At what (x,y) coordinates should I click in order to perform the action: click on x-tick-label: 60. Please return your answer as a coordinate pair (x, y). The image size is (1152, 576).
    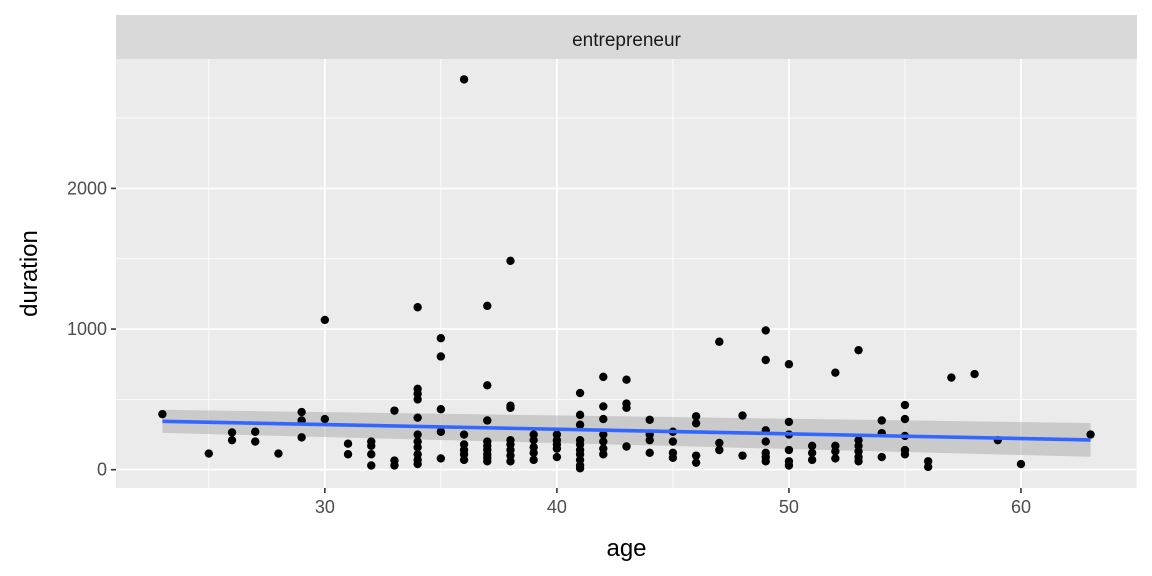
    Looking at the image, I should click on (1021, 507).